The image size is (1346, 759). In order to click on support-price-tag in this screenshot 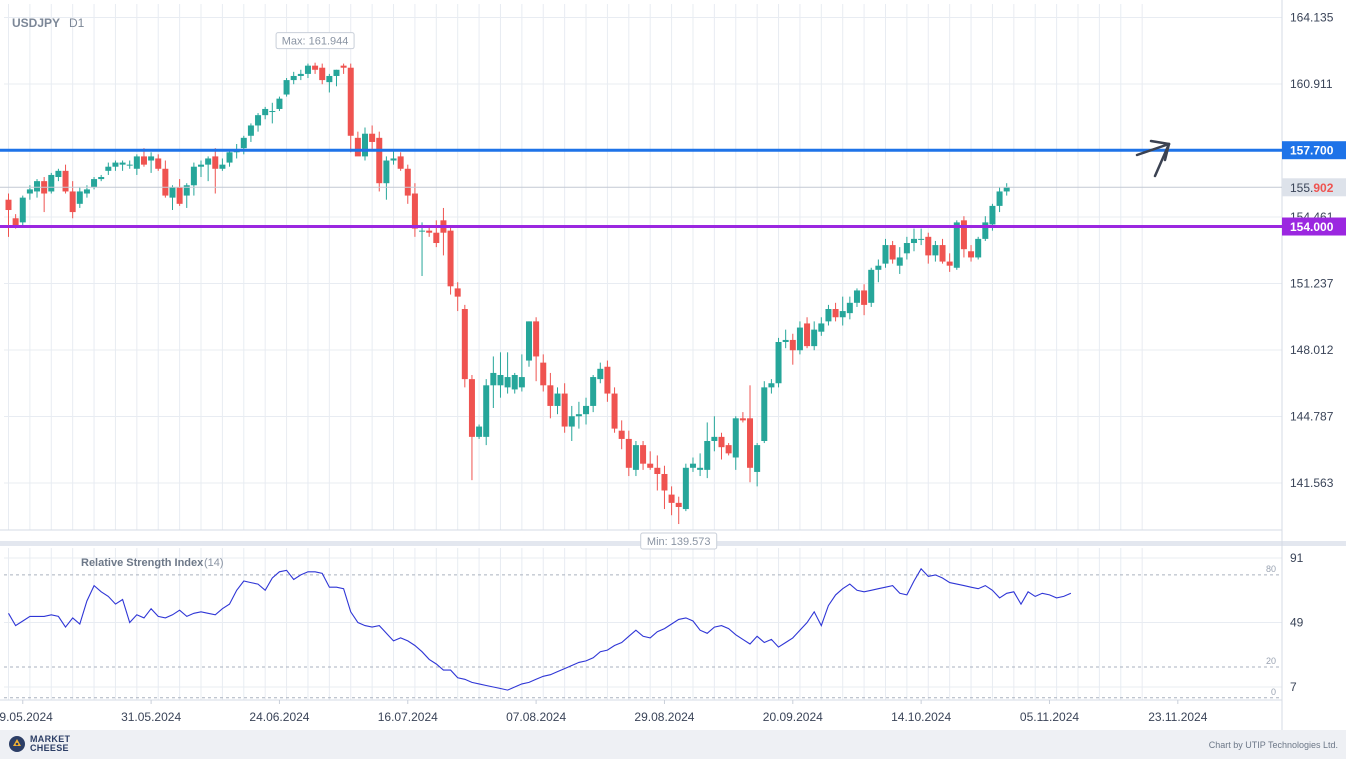, I will do `click(1314, 226)`.